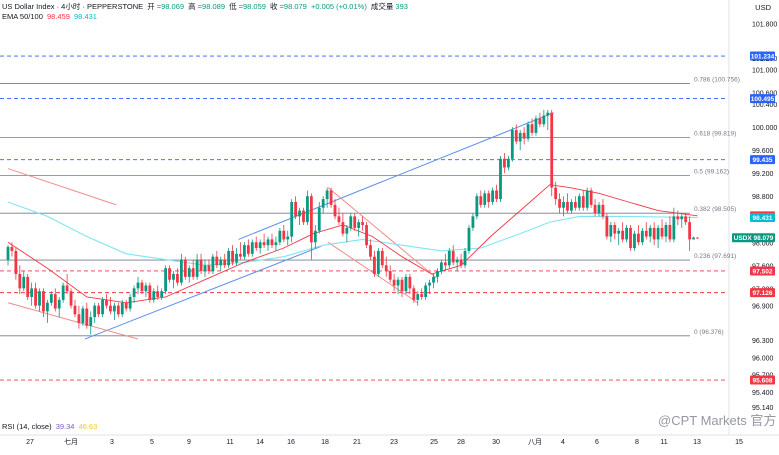  I want to click on x-tick-label: 30, so click(496, 442).